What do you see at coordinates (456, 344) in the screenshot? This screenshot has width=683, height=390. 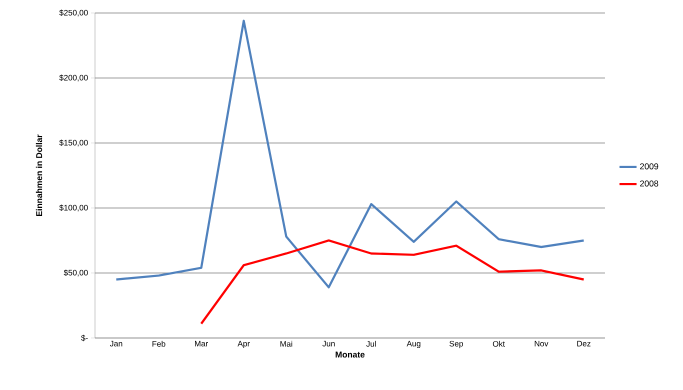 I see `x-tick-label: Sep` at bounding box center [456, 344].